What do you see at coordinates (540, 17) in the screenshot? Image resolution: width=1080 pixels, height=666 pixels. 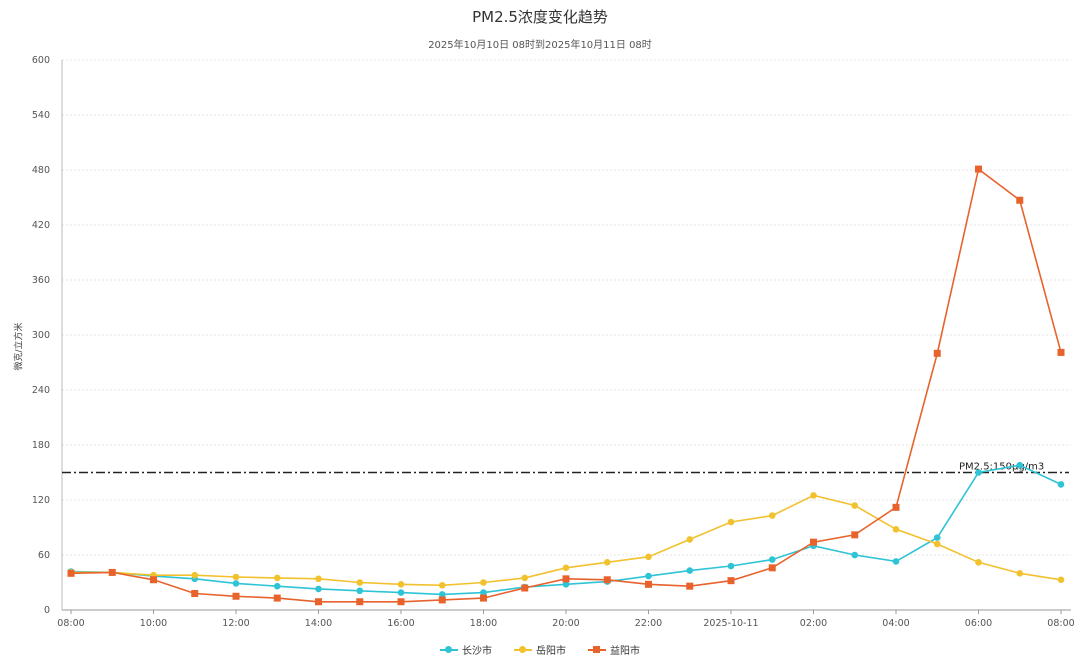 I see `chart-title: PM2.5浓度变化趋势` at bounding box center [540, 17].